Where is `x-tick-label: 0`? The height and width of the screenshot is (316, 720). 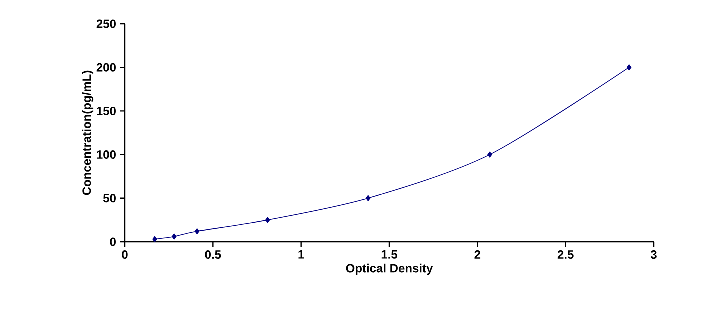
x-tick-label: 0 is located at coordinates (125, 255).